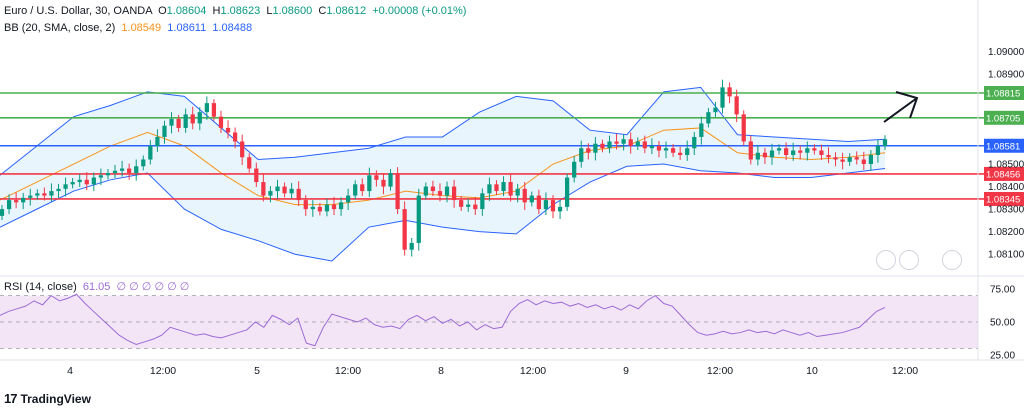 This screenshot has width=1024, height=410. Describe the element at coordinates (11, 398) in the screenshot. I see `tradingview-logo-icon: 17` at that location.